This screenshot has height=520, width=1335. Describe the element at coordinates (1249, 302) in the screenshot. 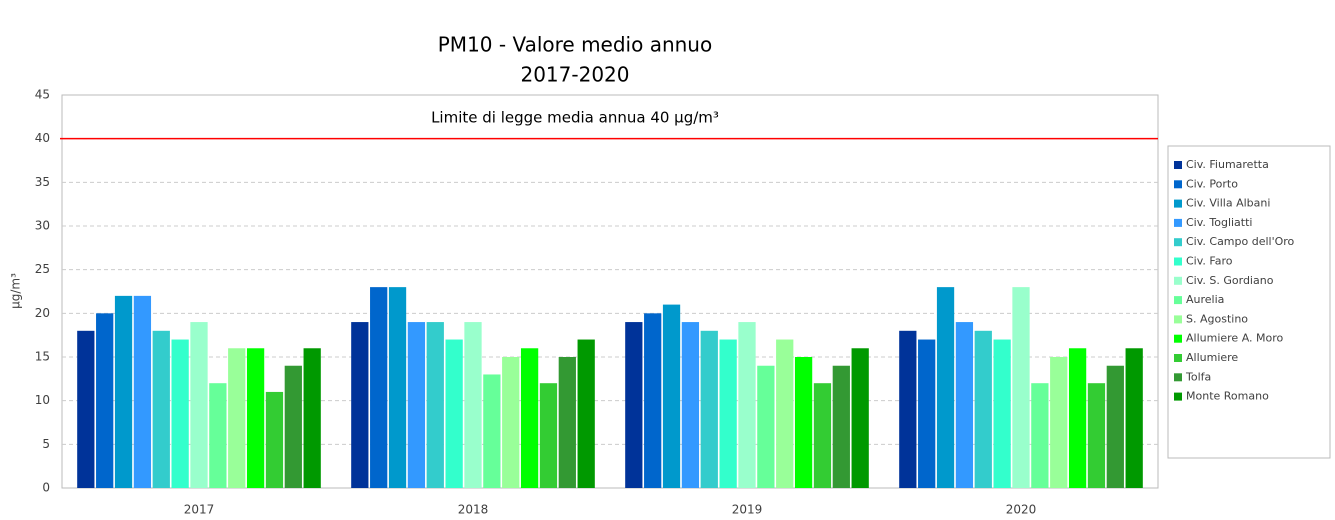

I see `legend-box` at that location.